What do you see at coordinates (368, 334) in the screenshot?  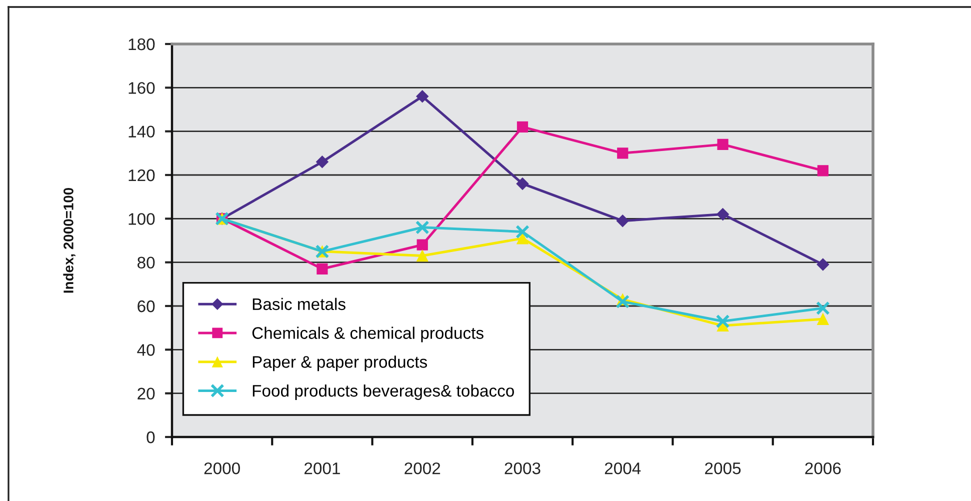 I see `legend-label: Chemicals & chemical products` at bounding box center [368, 334].